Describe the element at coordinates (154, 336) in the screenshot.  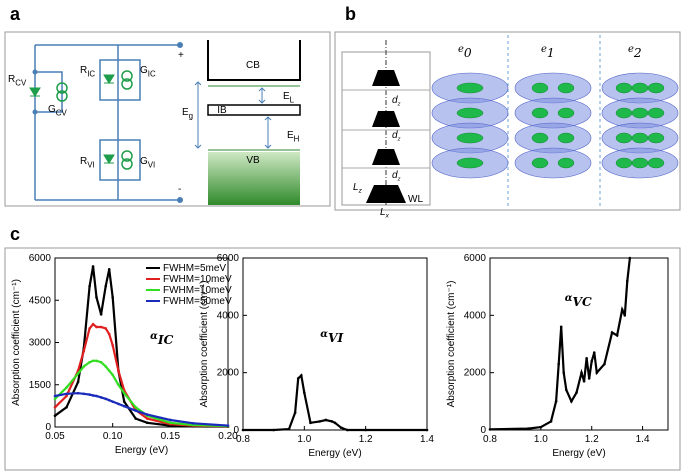
I see `curve-annotation-main: α` at that location.